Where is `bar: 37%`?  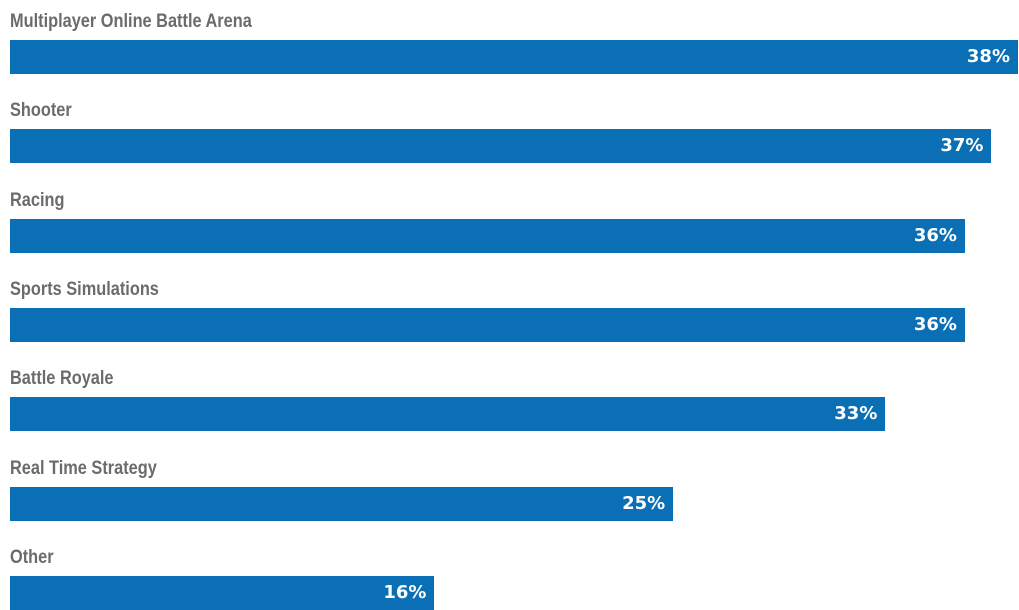 bar: 37% is located at coordinates (501, 146).